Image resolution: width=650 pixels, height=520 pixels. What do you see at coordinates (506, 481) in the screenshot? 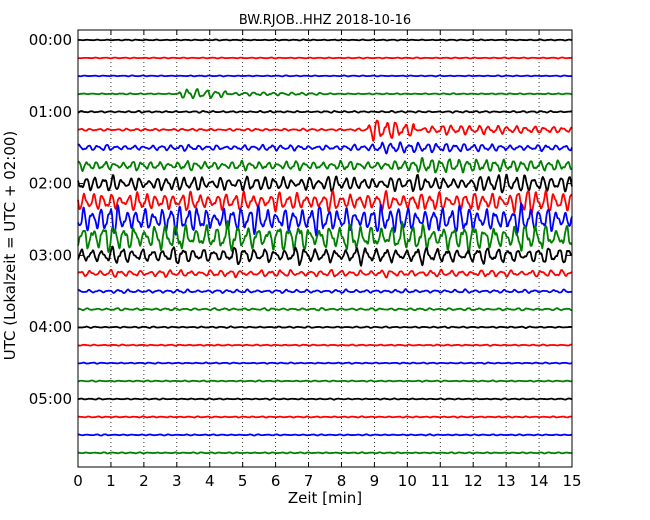
I see `x-tick-label: 13` at bounding box center [506, 481].